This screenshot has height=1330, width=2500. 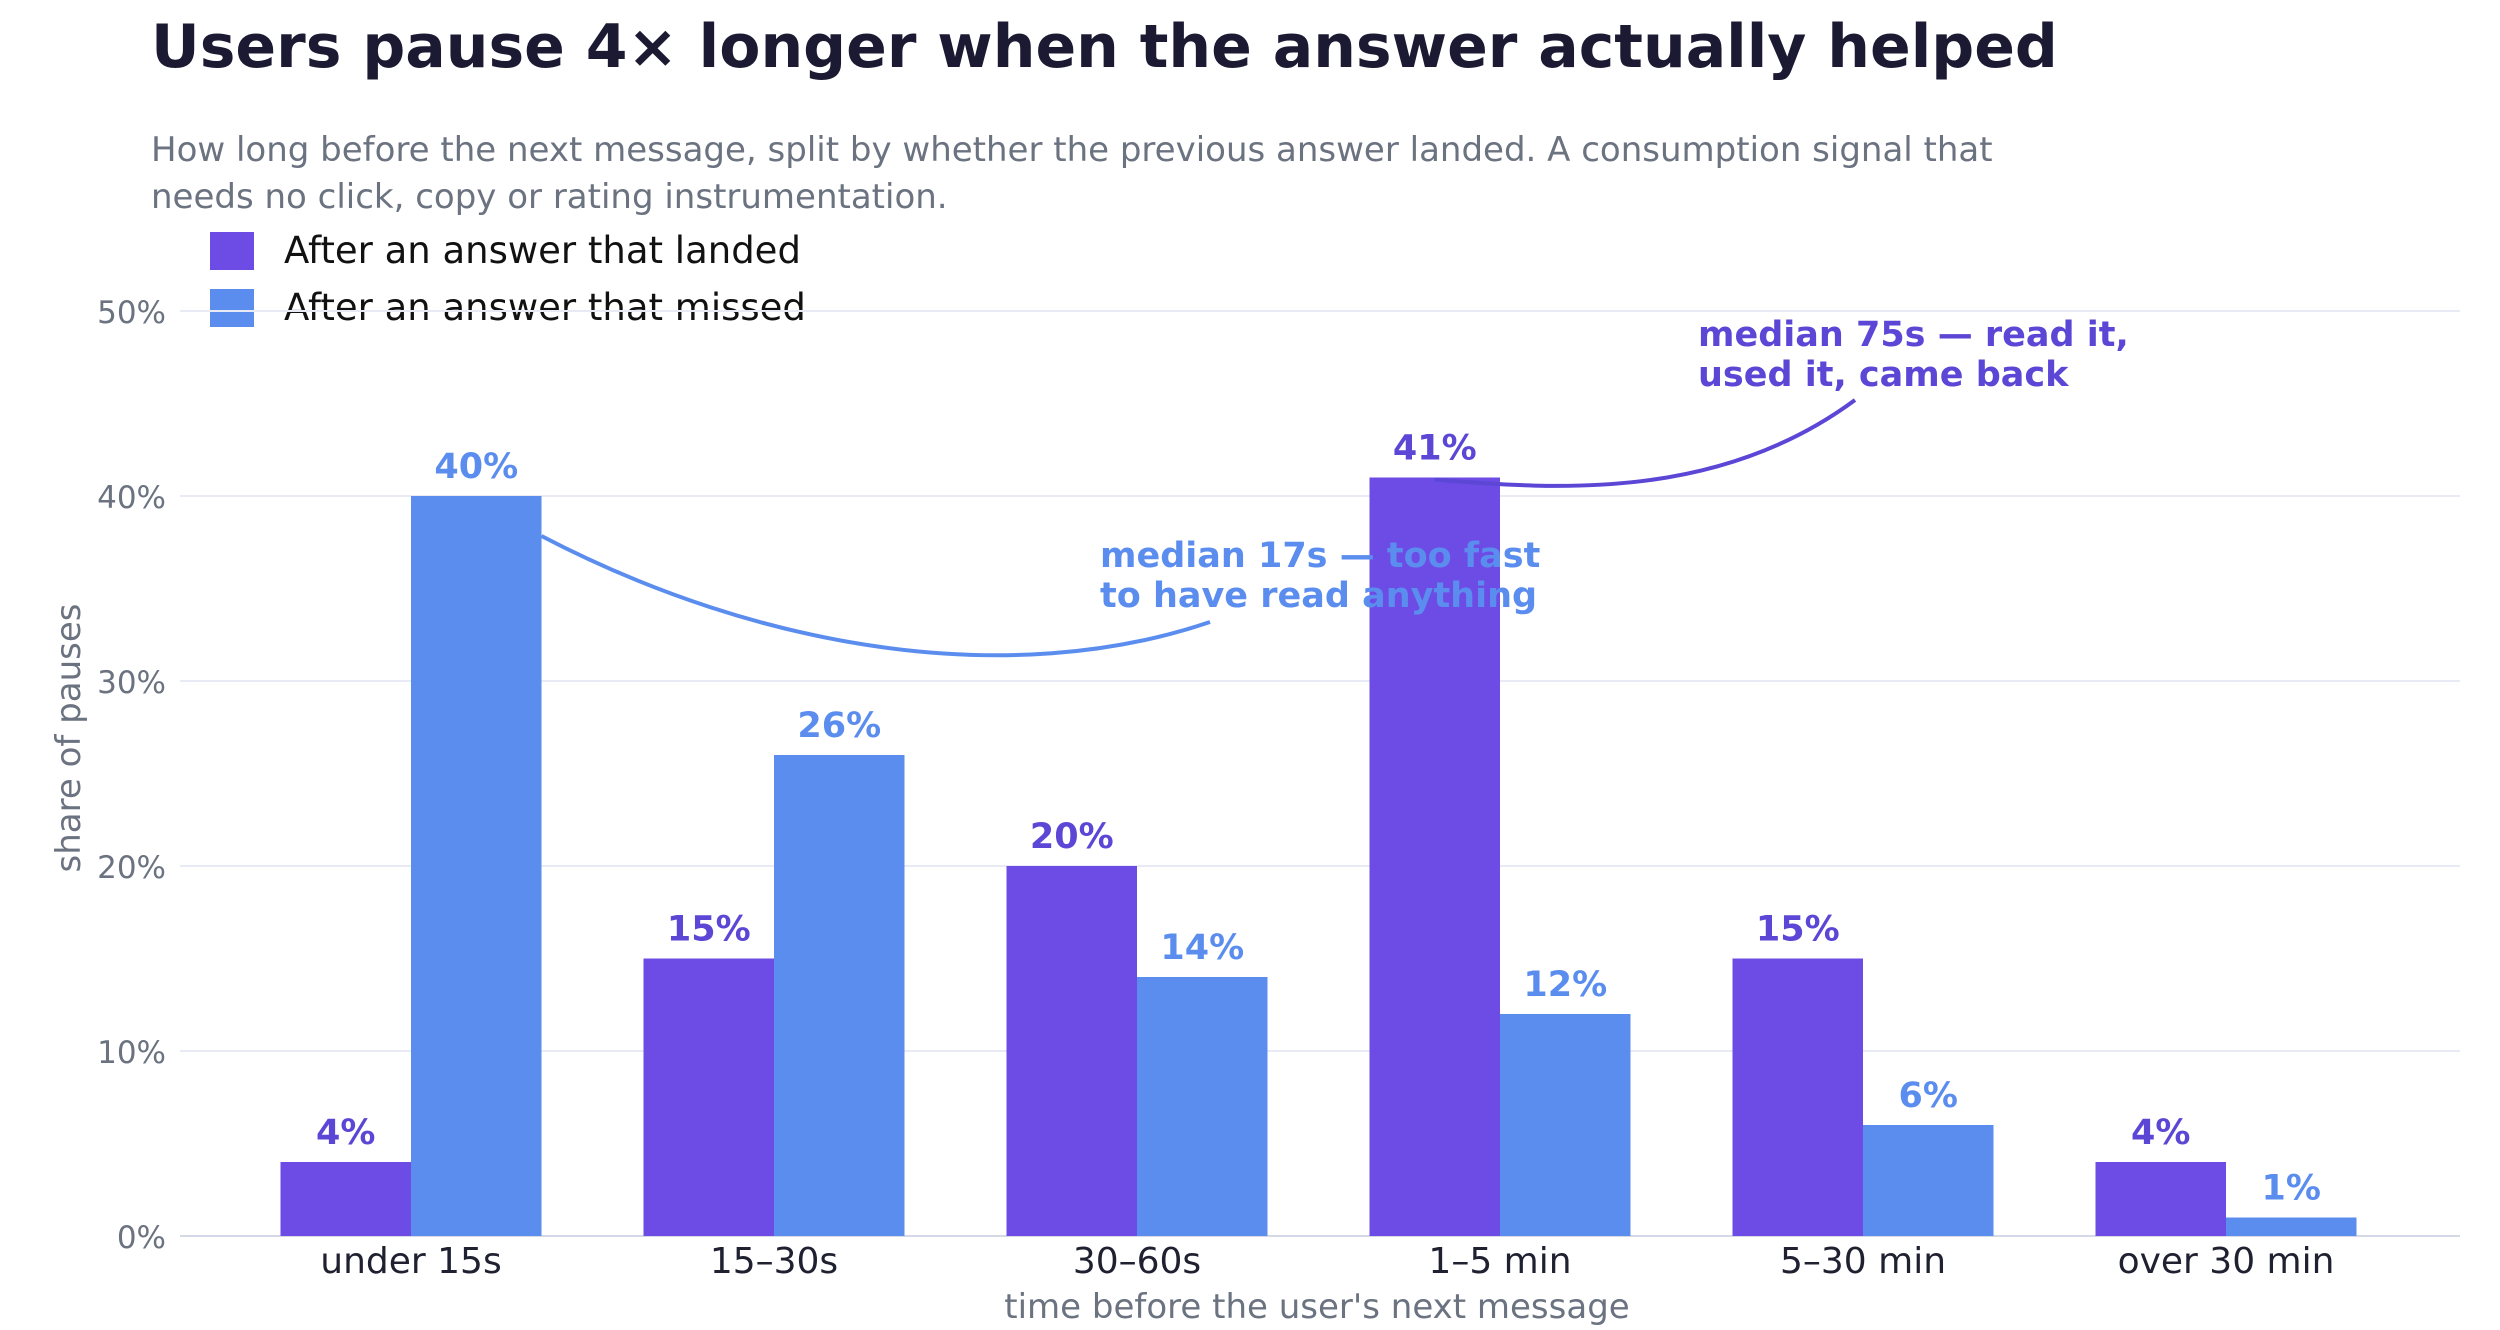 I want to click on bar-landed-5-30-min, so click(x=1797, y=1097).